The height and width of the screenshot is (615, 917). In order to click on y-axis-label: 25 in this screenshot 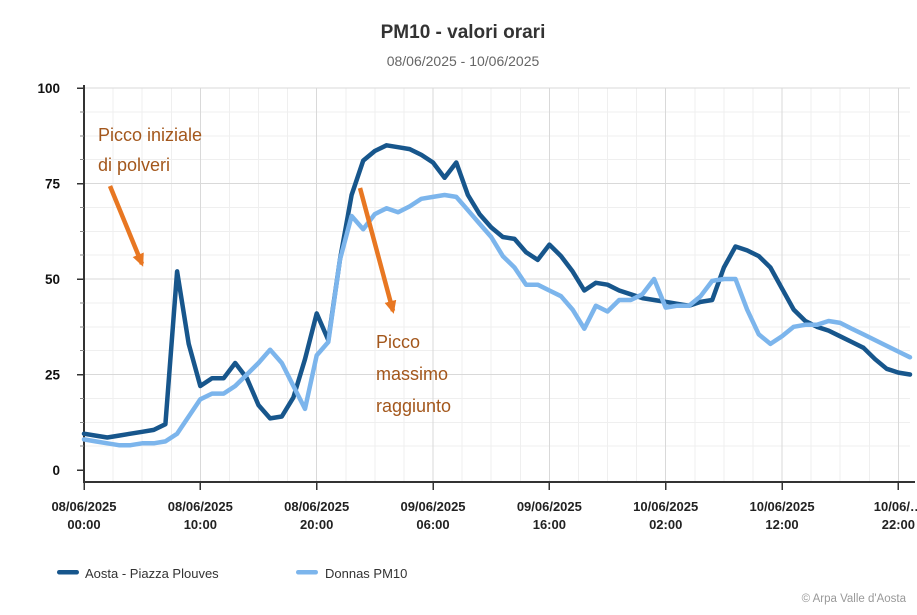, I will do `click(53, 375)`.